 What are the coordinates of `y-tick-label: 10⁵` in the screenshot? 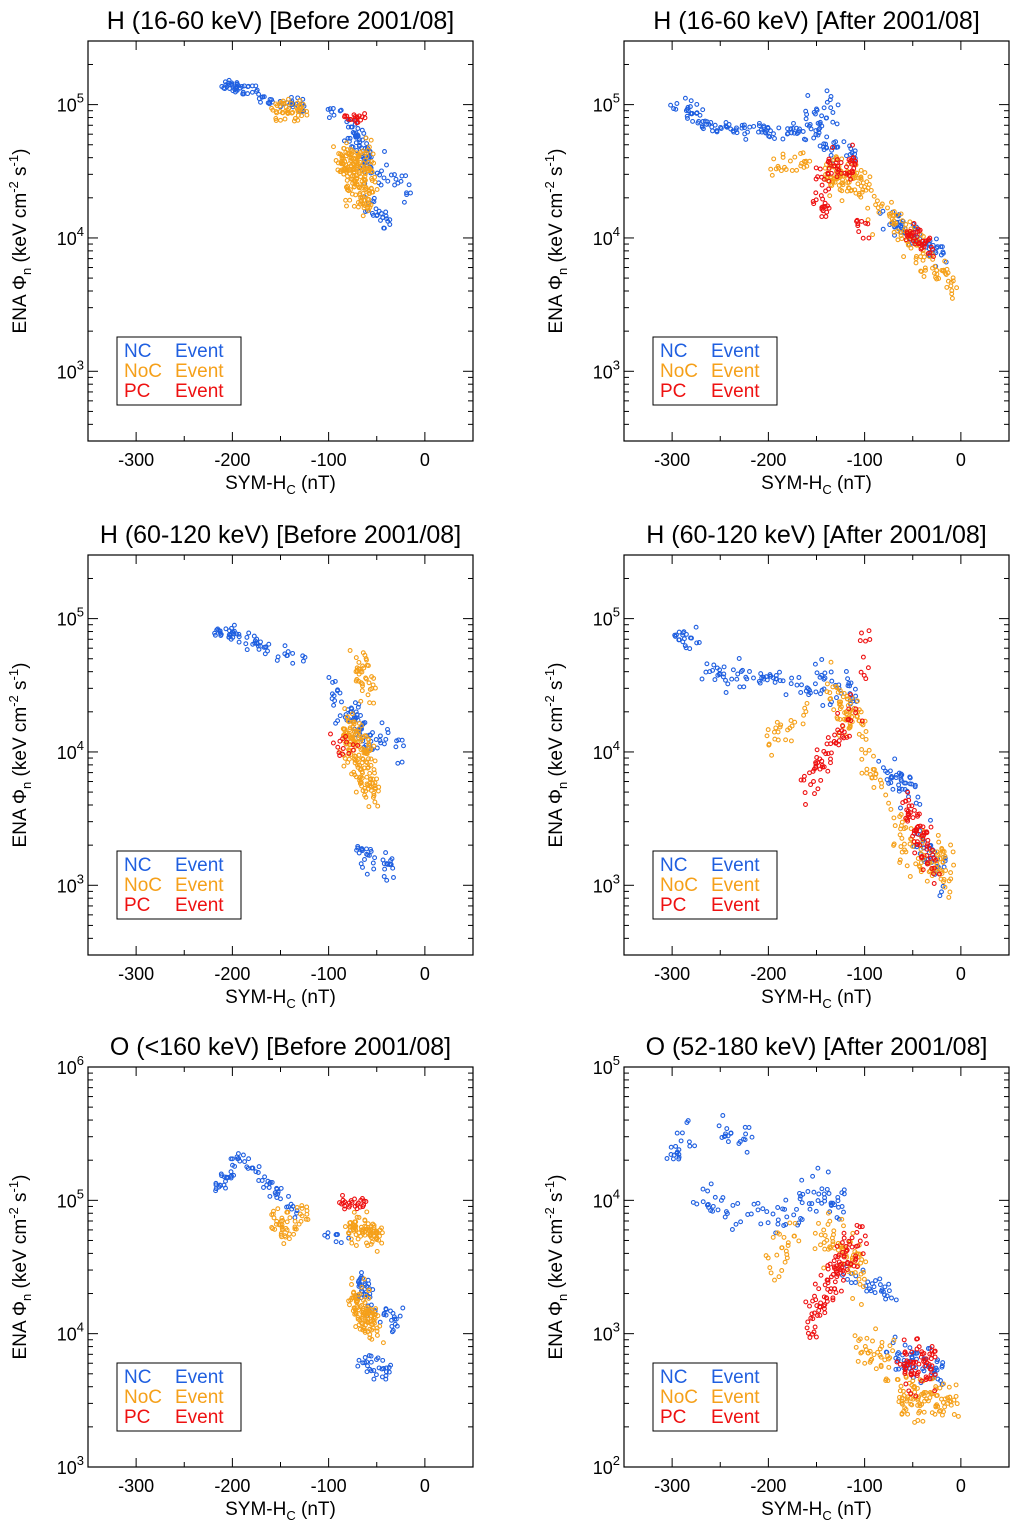 It's located at (606, 1065).